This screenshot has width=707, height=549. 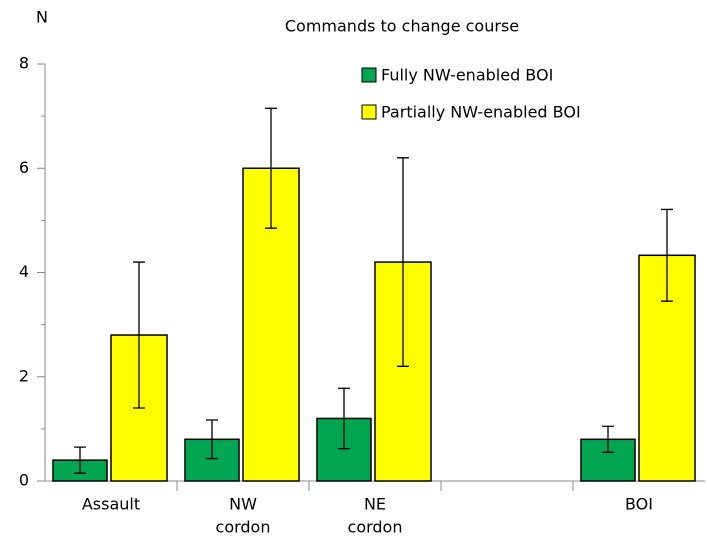 I want to click on legend-label: Partially NW-enabled BOI, so click(x=481, y=112).